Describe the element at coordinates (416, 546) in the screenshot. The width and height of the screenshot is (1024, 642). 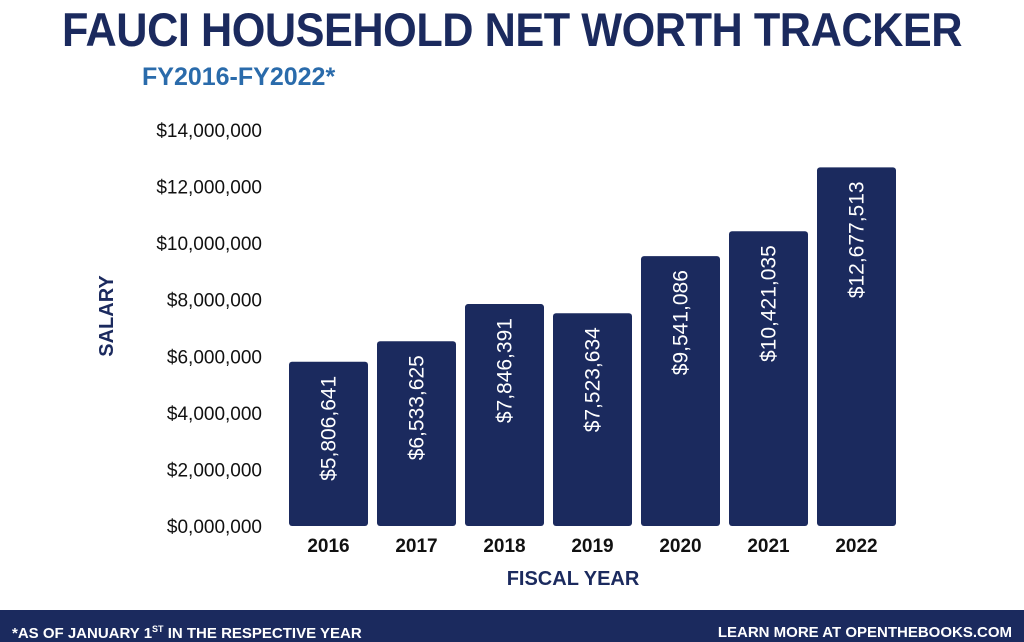
I see `x-tick-label: 2017` at that location.